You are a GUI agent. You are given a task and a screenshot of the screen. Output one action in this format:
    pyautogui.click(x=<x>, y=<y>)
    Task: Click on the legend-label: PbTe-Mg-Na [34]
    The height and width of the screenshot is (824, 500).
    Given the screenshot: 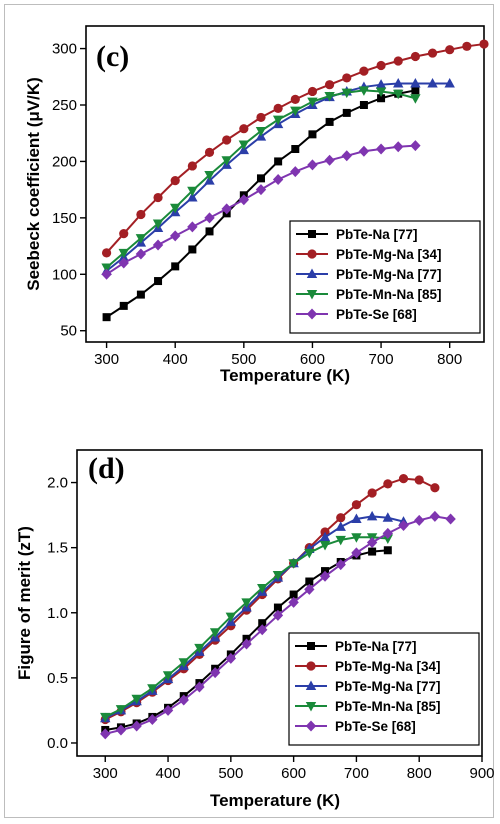 What is the action you would take?
    pyautogui.click(x=389, y=254)
    